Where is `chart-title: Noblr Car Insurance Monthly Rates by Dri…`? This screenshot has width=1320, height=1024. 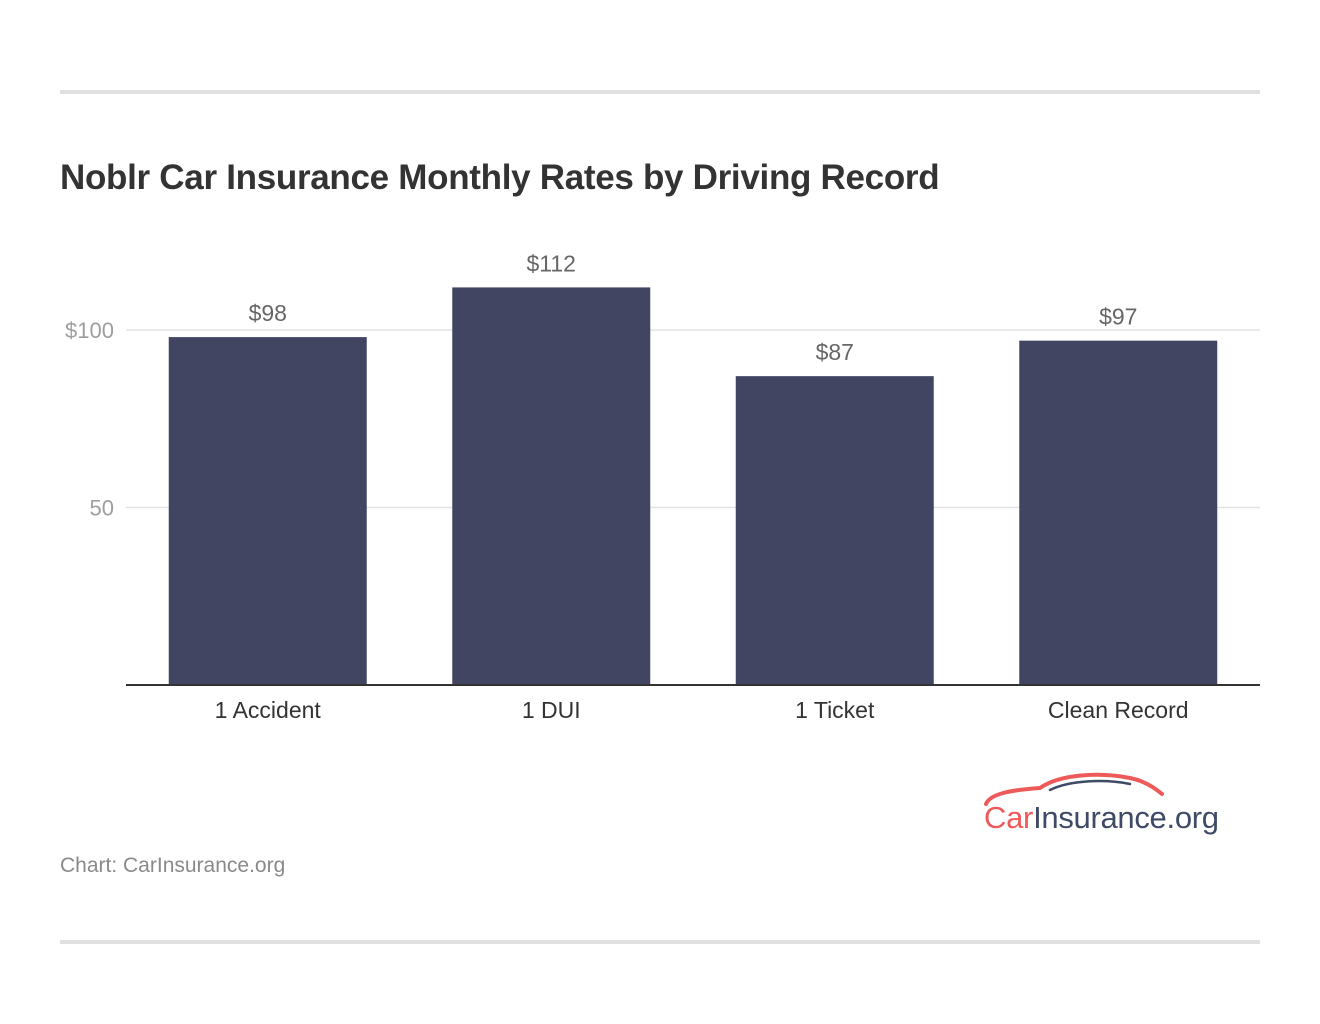
chart-title: Noblr Car Insurance Monthly Rates by Dri… is located at coordinates (500, 177).